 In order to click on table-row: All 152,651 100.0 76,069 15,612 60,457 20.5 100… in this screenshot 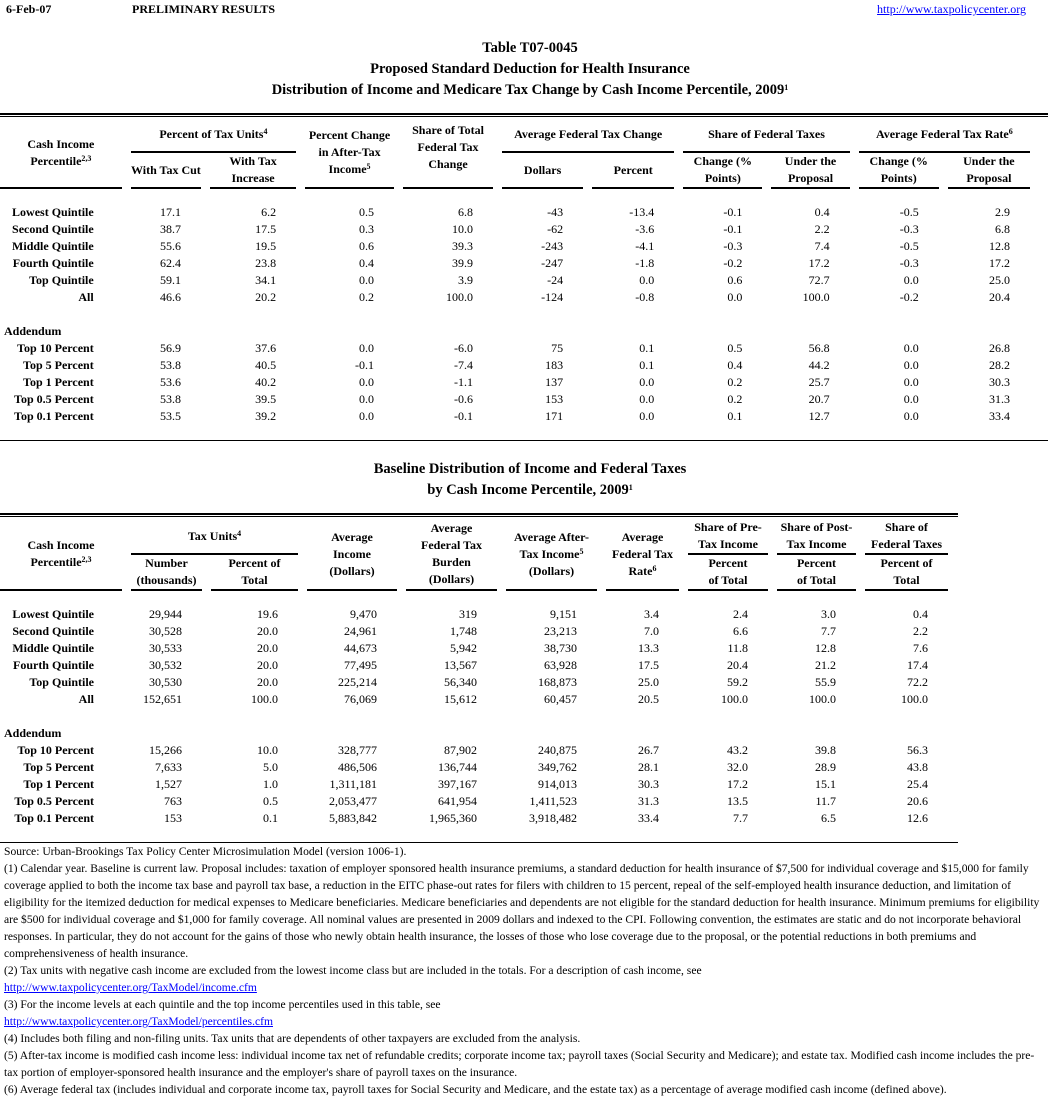, I will do `click(474, 699)`.